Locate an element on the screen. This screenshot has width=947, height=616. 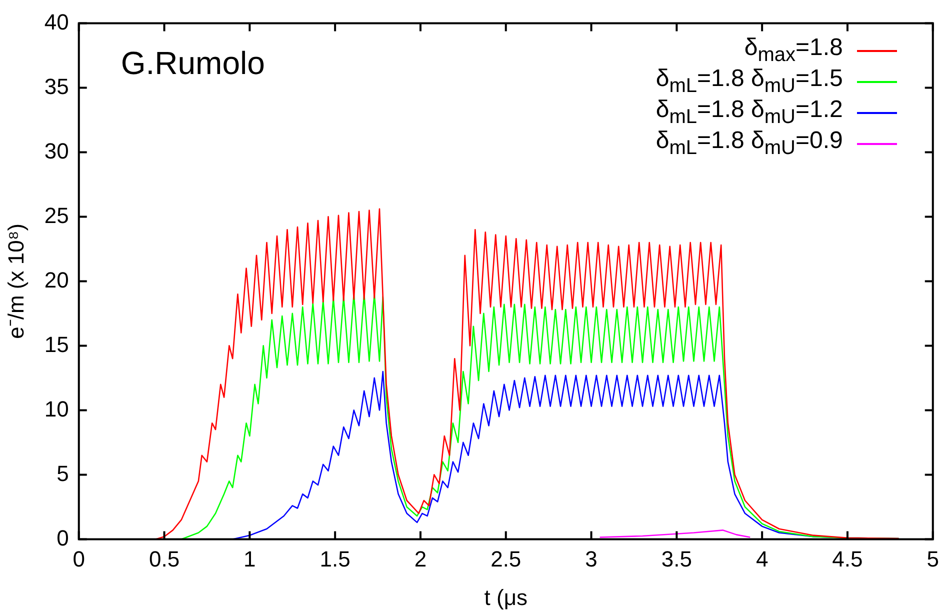
y-tick-label: 25 is located at coordinates (56, 215).